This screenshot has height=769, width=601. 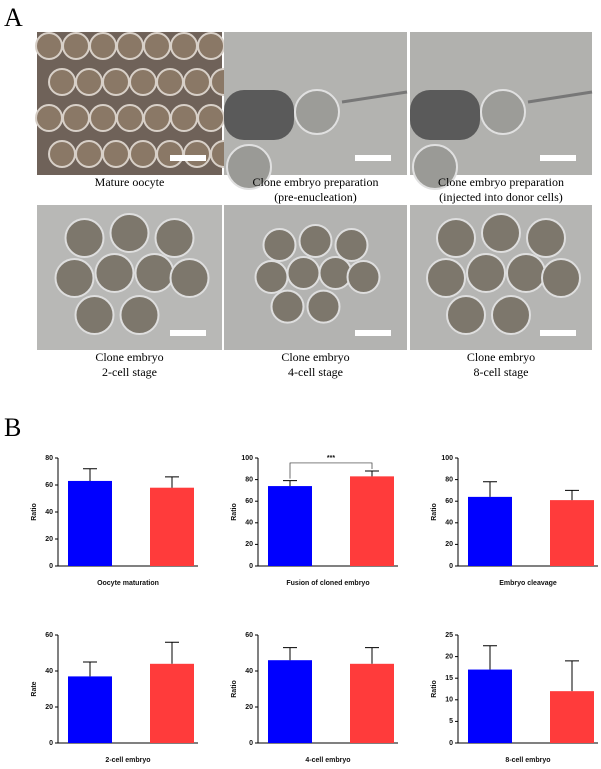 I want to click on caption: (pre-enucleation), so click(x=315, y=197).